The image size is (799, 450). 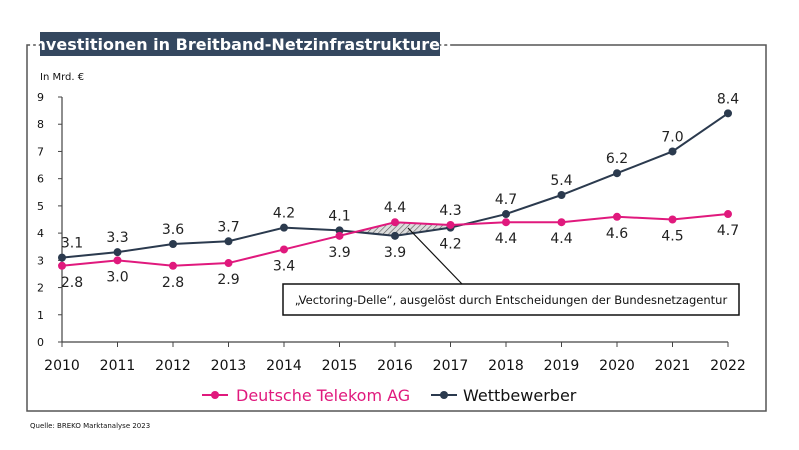 I want to click on x-tick-label: 2018, so click(x=506, y=366).